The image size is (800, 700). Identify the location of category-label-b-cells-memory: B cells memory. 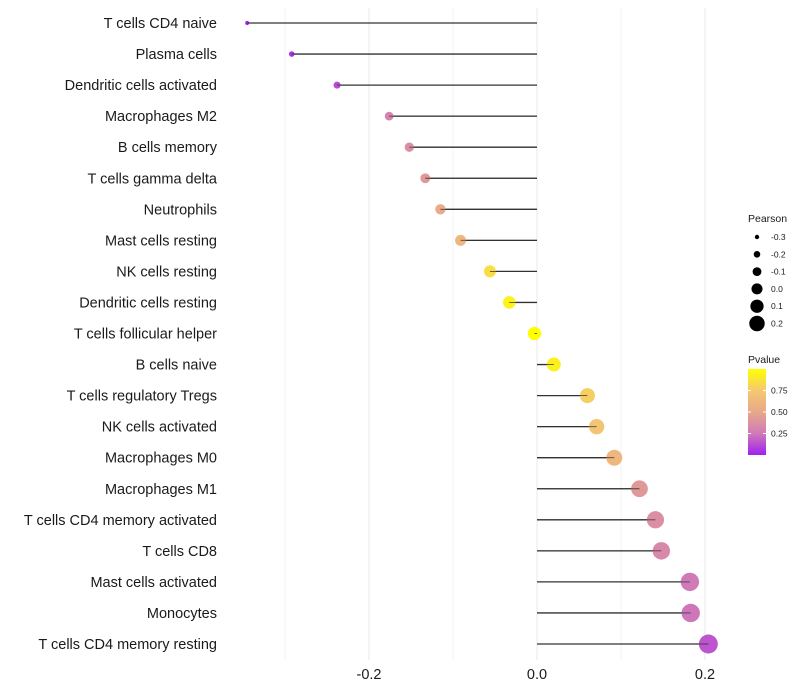
(168, 148).